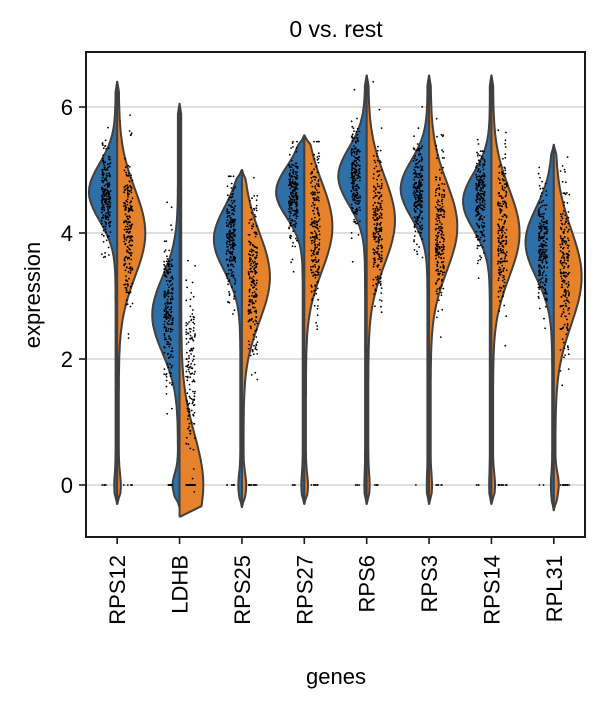 Image resolution: width=601 pixels, height=706 pixels. What do you see at coordinates (565, 321) in the screenshot?
I see `points-right-RPL31` at bounding box center [565, 321].